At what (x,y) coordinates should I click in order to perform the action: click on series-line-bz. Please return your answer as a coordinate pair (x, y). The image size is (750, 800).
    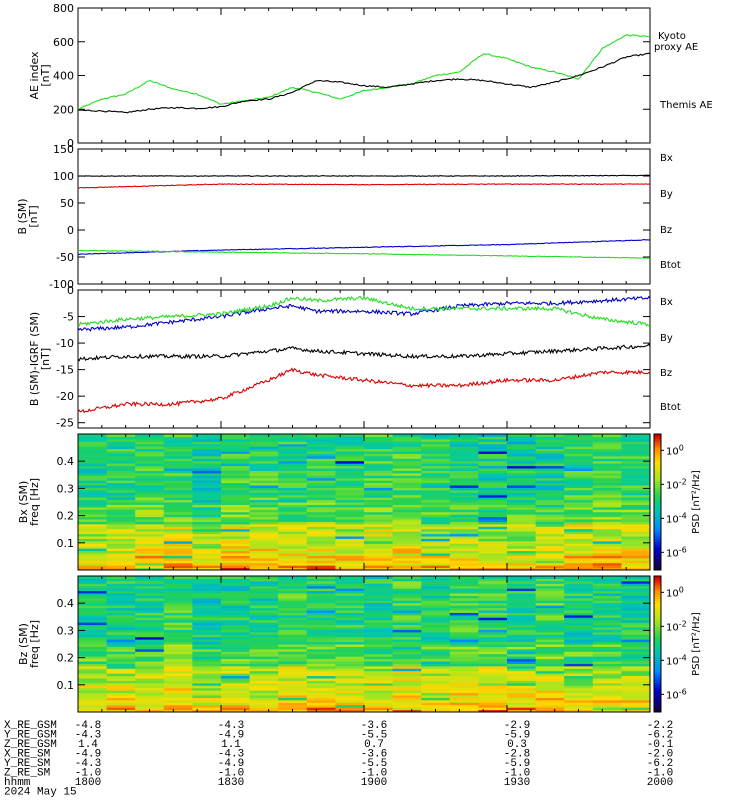
    Looking at the image, I should click on (363, 186).